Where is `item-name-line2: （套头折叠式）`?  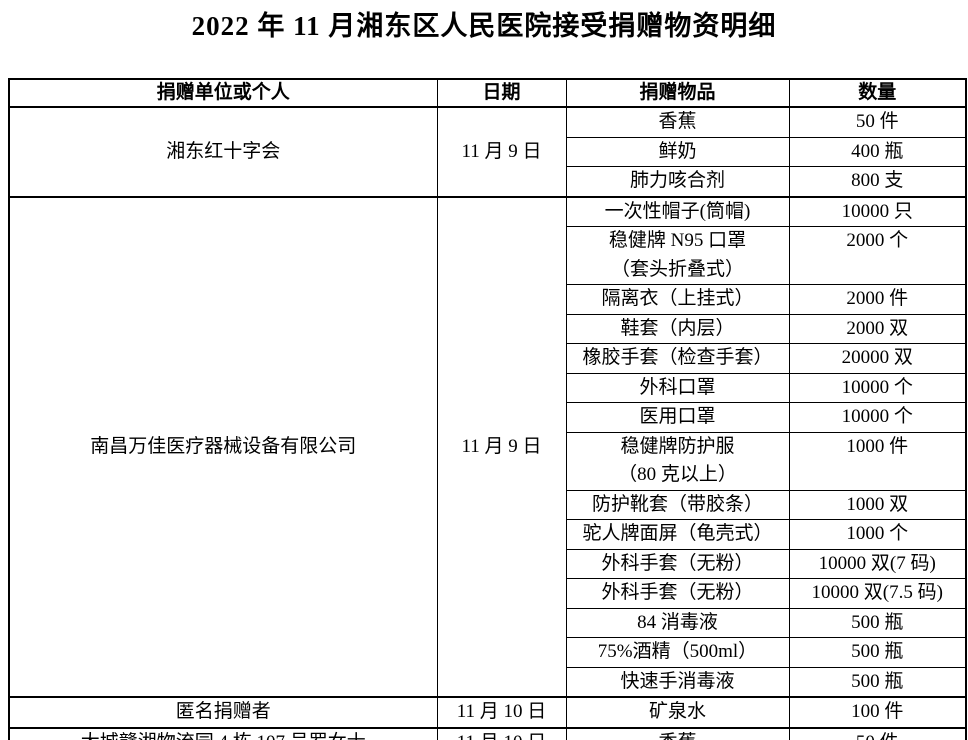
item-name-line2: （套头折叠式） is located at coordinates (677, 269).